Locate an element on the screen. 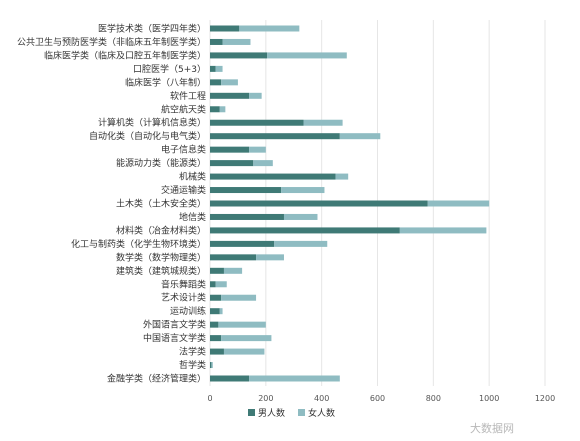 The image size is (580, 441). category-label: 运动训练 is located at coordinates (188, 311).